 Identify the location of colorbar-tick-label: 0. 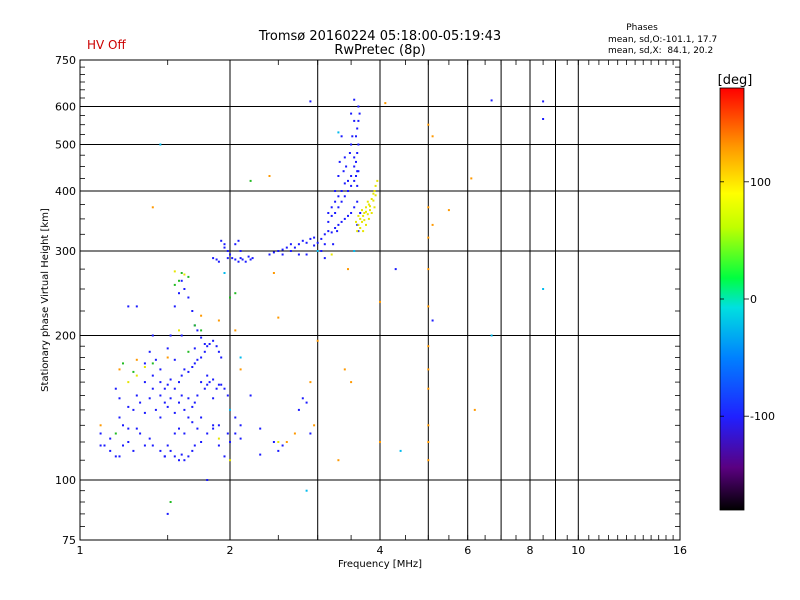
(753, 299).